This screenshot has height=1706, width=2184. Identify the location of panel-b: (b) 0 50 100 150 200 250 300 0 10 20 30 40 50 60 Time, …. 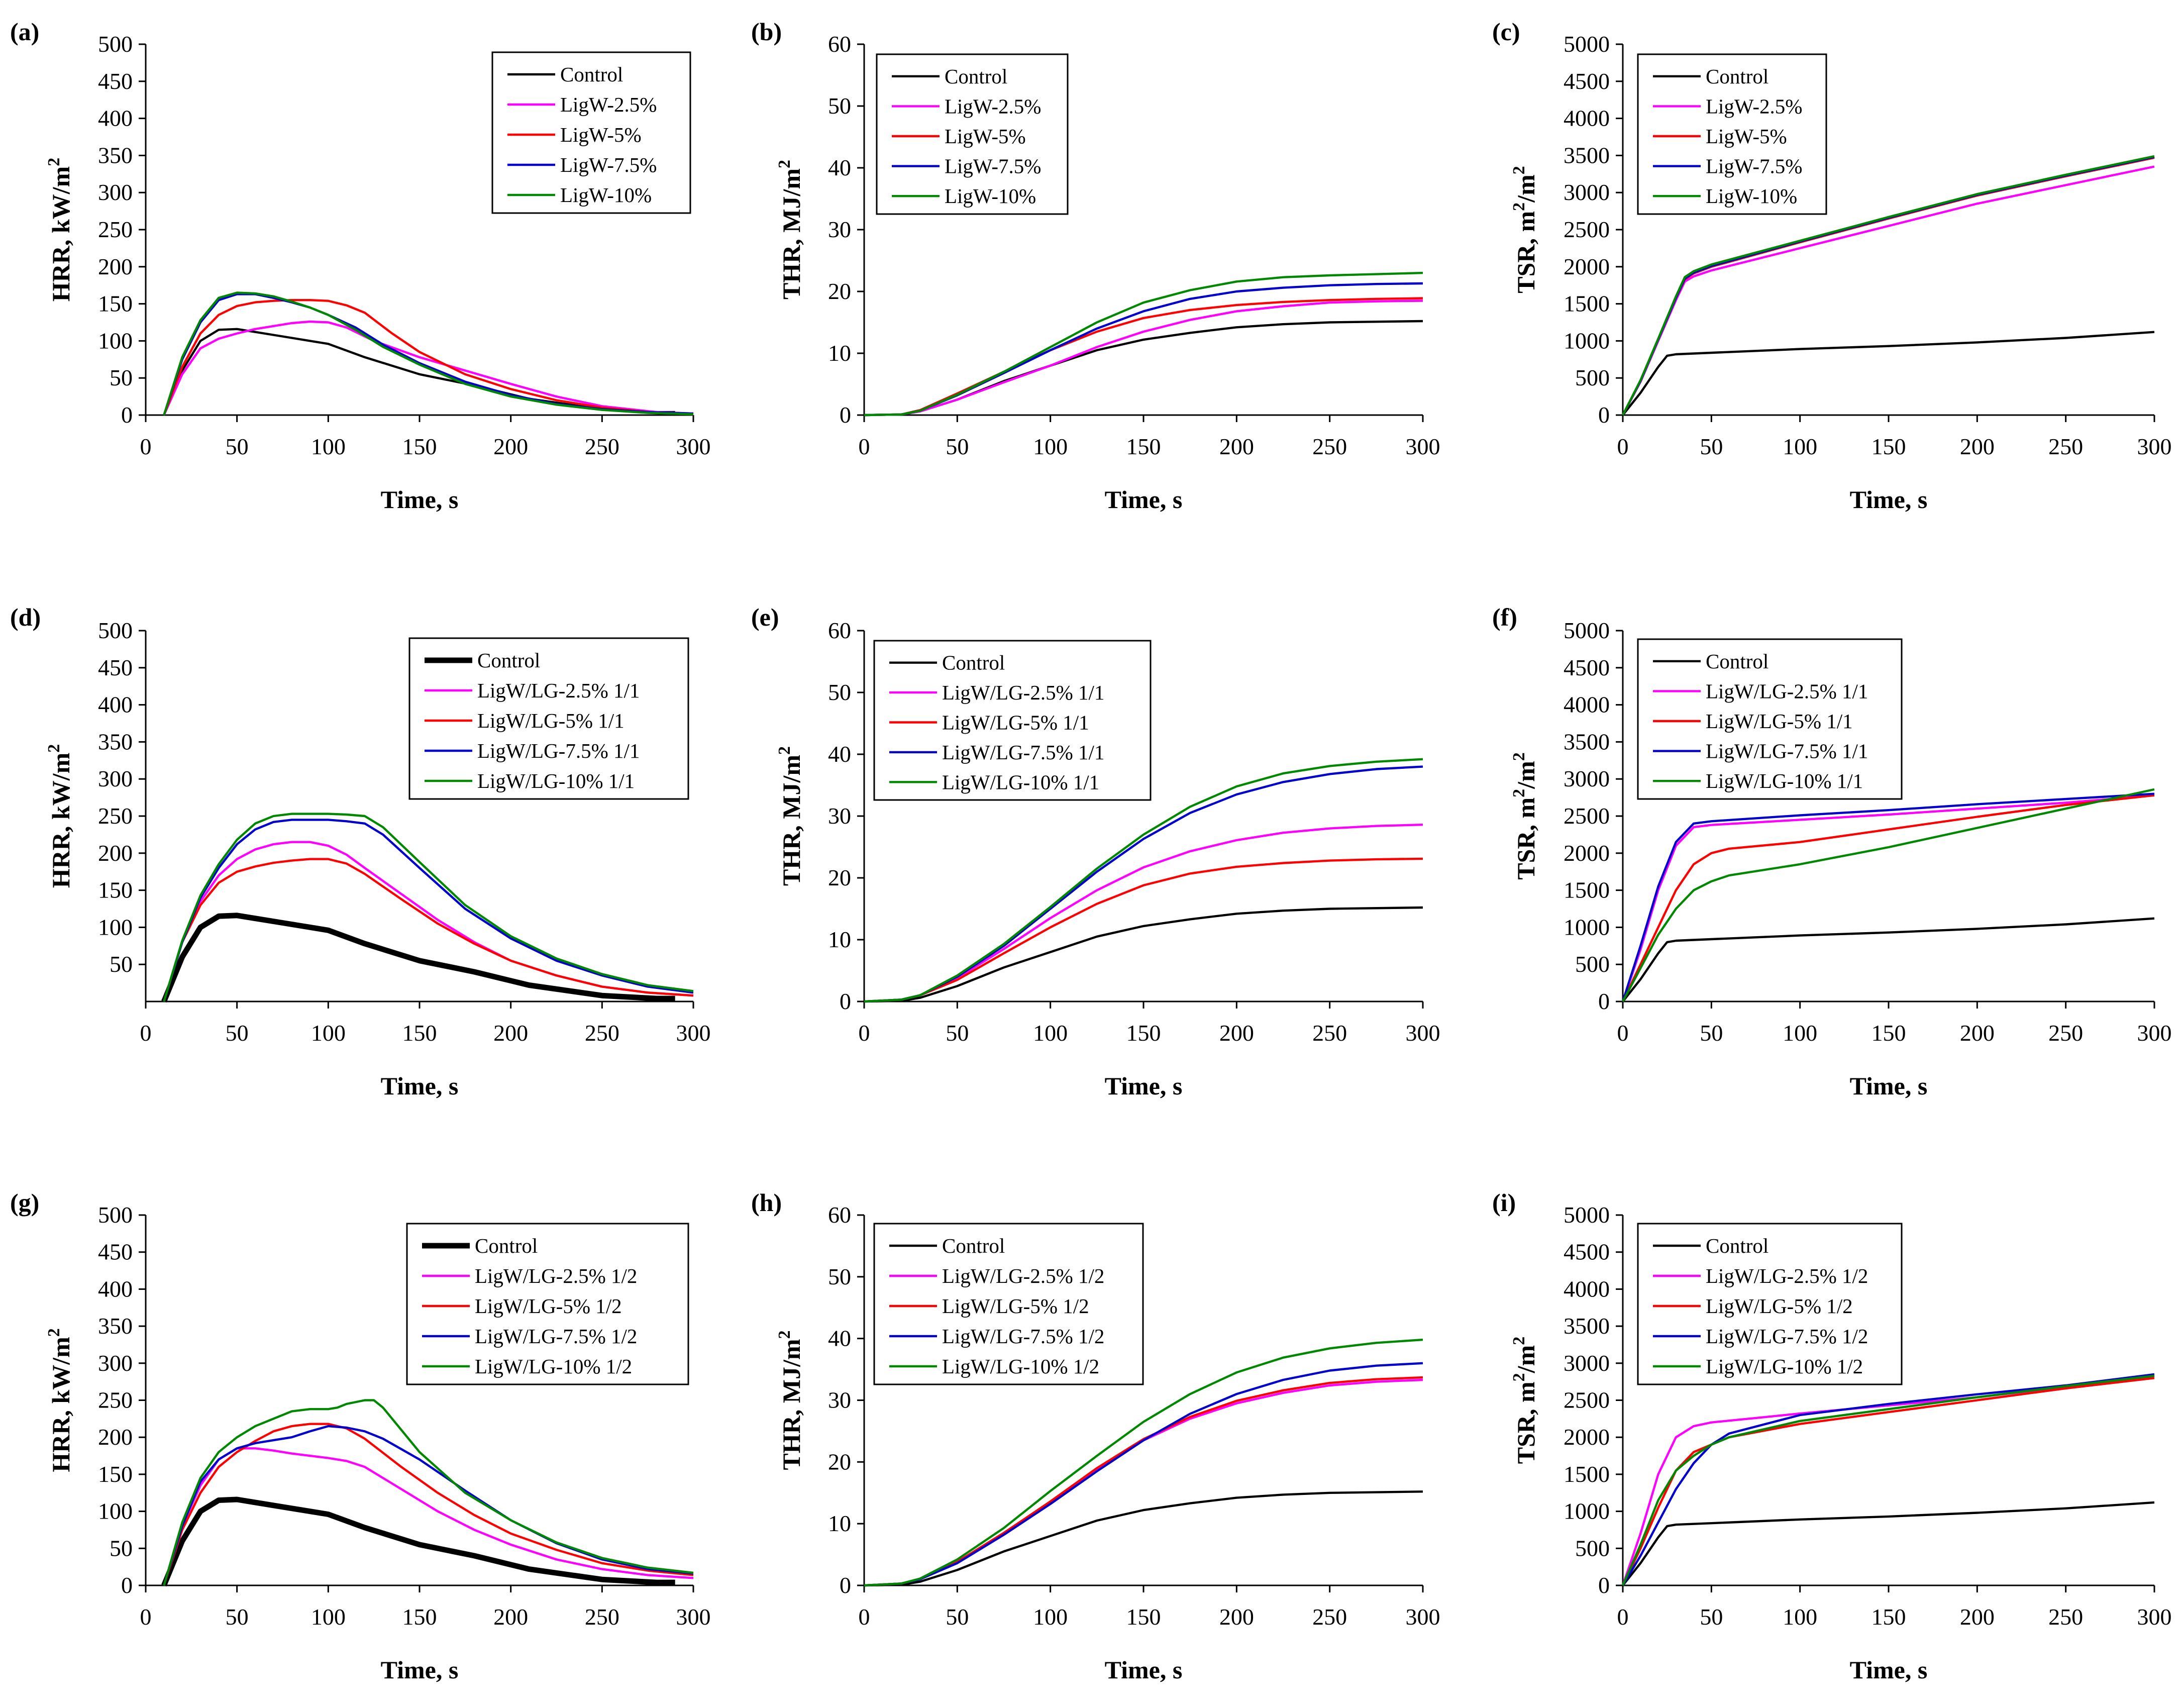
(1095, 266).